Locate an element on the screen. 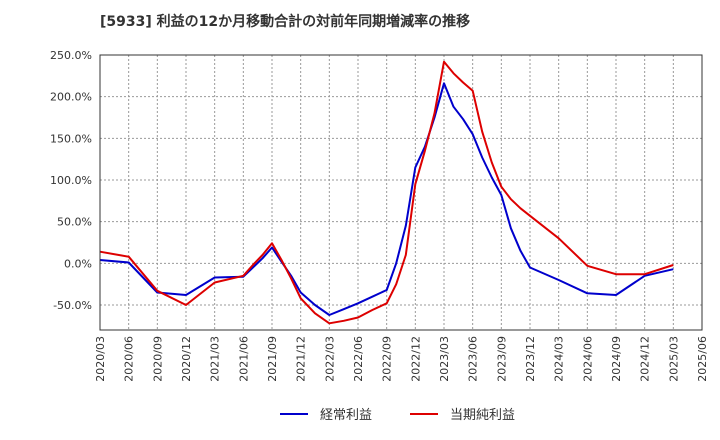 The width and height of the screenshot is (720, 440). y-axis: -50.0% 0.0% 50.0% 100.0% 150.0% 200.0% 250.0% is located at coordinates (71, 180).